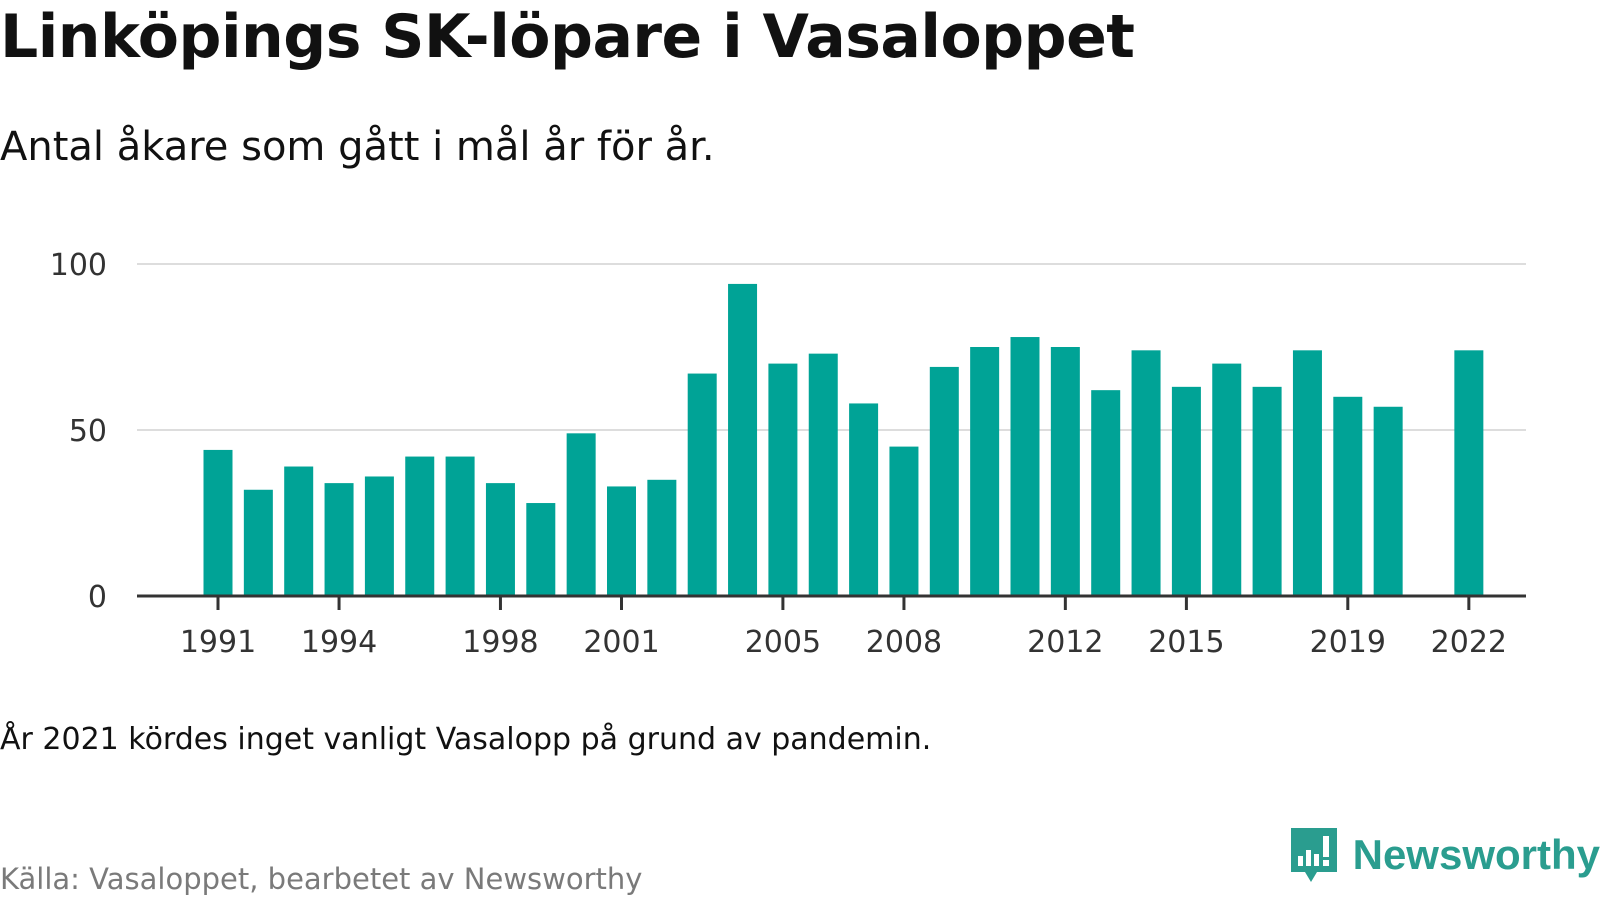 The image size is (1600, 900). Describe the element at coordinates (339, 642) in the screenshot. I see `x-tick-label: 1994` at that location.